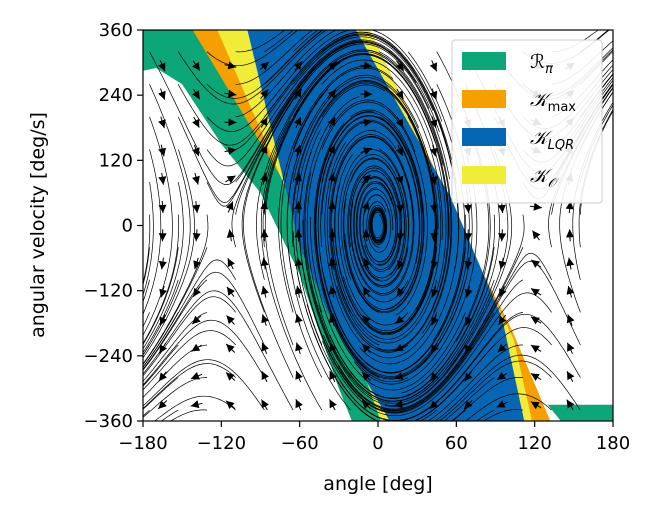  I want to click on region-r-pi-top, so click(195, 63).